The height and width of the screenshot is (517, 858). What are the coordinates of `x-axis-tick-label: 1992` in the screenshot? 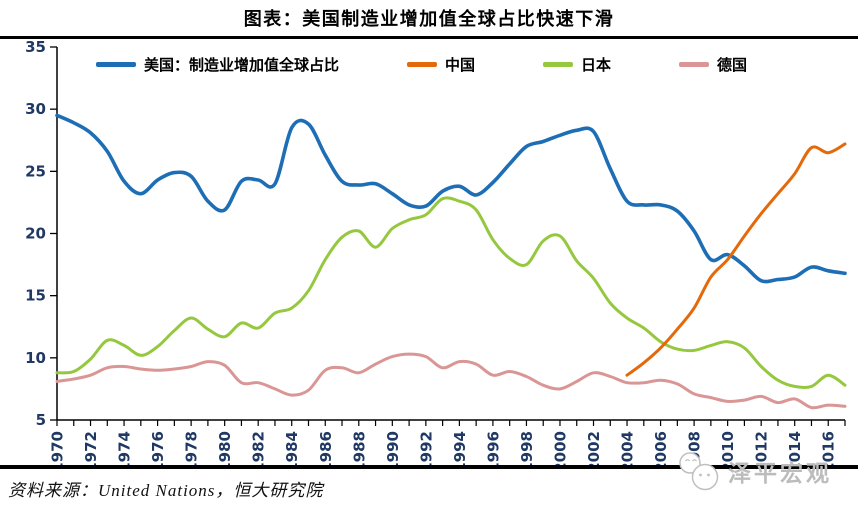 It's located at (426, 449).